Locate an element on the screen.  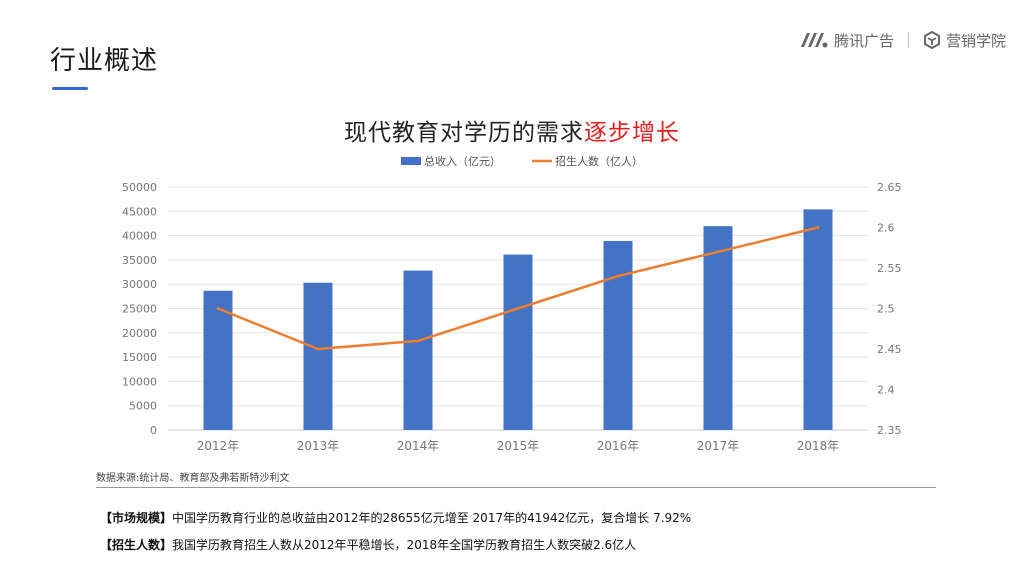
y-right-tick-label: 2.65 is located at coordinates (889, 187).